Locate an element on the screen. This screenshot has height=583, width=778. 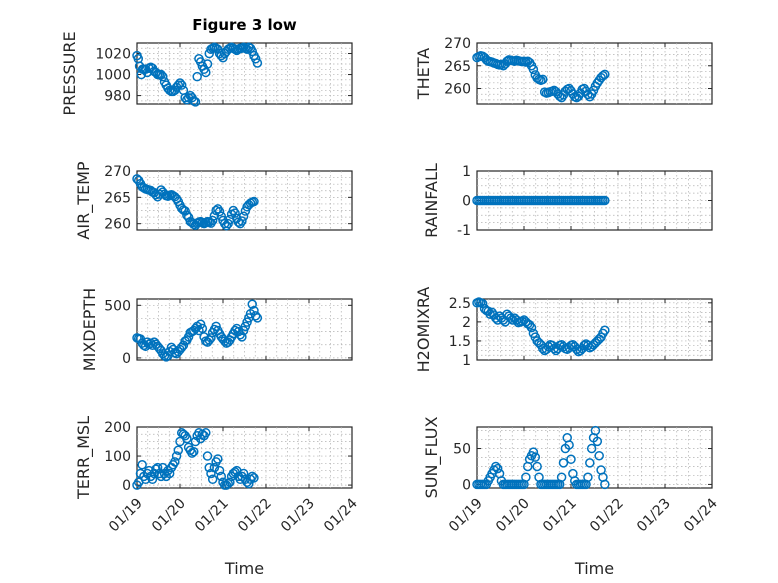
subplot-theta: 260 265 270 THETA is located at coordinates (563, 70).